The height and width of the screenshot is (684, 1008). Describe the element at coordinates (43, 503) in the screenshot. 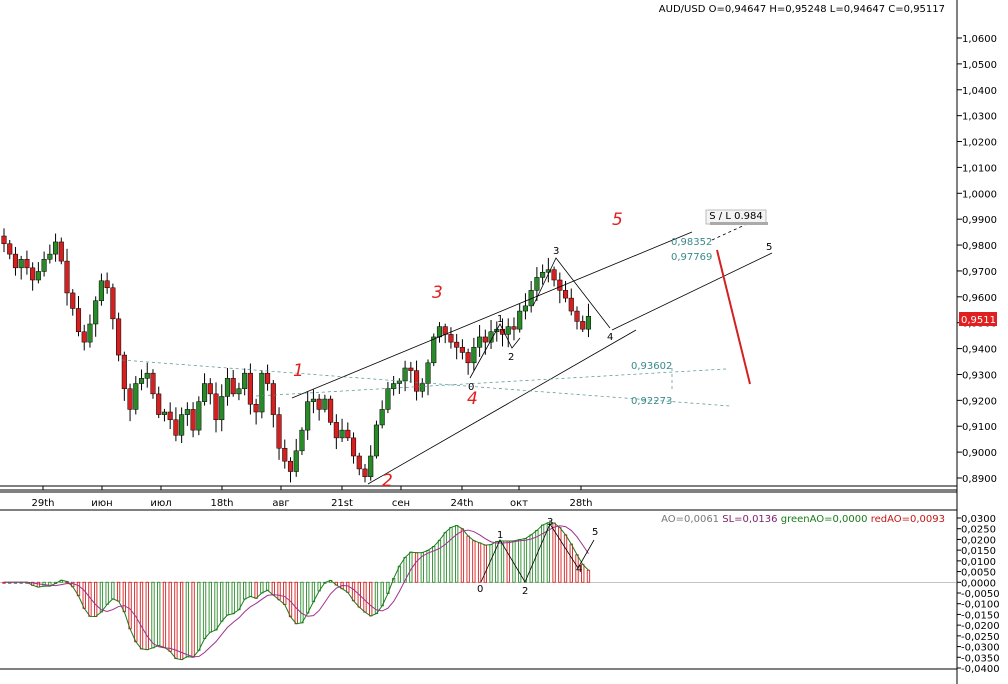

I see `time-tick-label: 29th` at that location.